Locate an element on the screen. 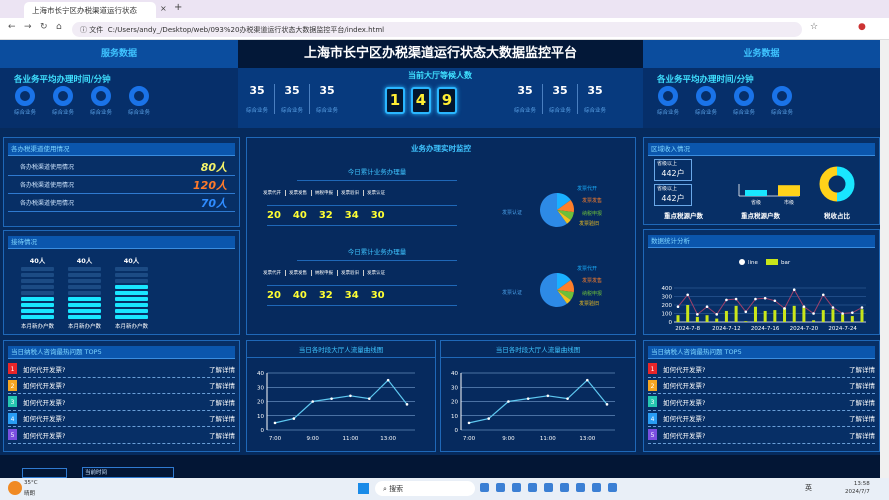 The width and height of the screenshot is (889, 500). right-header-title: 业务数据 is located at coordinates (761, 54).